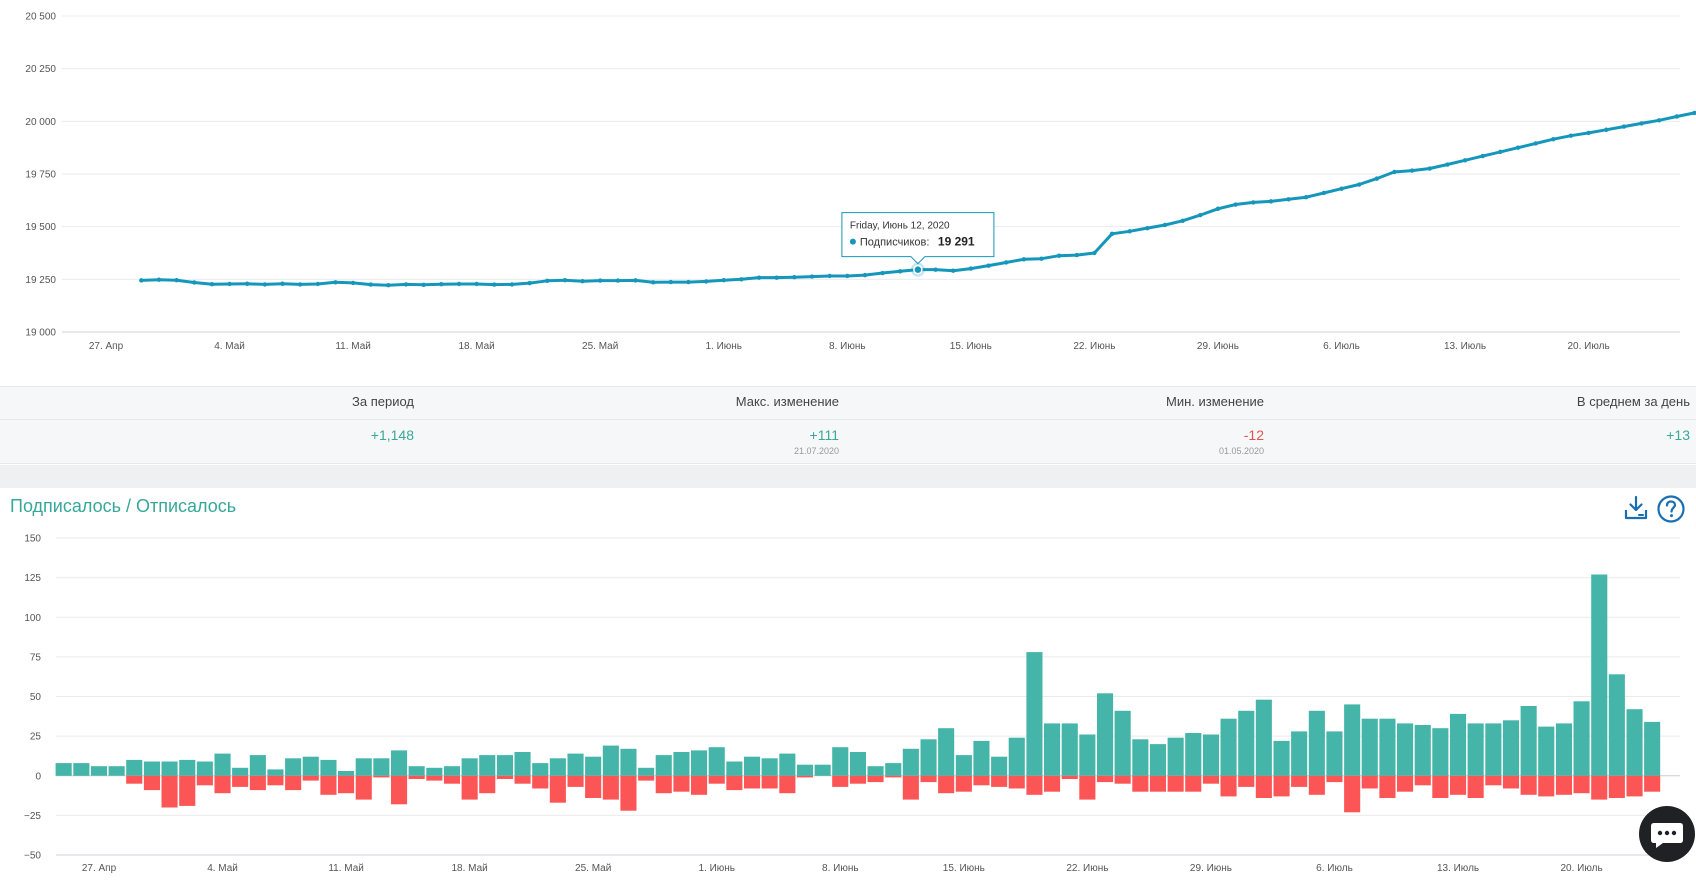  I want to click on chat-button, so click(1667, 834).